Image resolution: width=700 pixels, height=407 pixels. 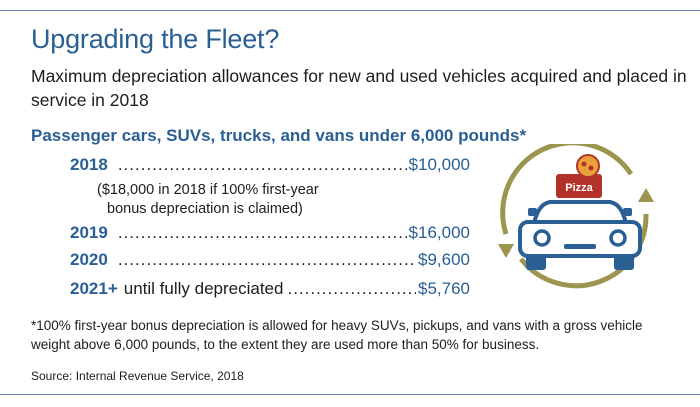 I want to click on top-rule, so click(x=350, y=10).